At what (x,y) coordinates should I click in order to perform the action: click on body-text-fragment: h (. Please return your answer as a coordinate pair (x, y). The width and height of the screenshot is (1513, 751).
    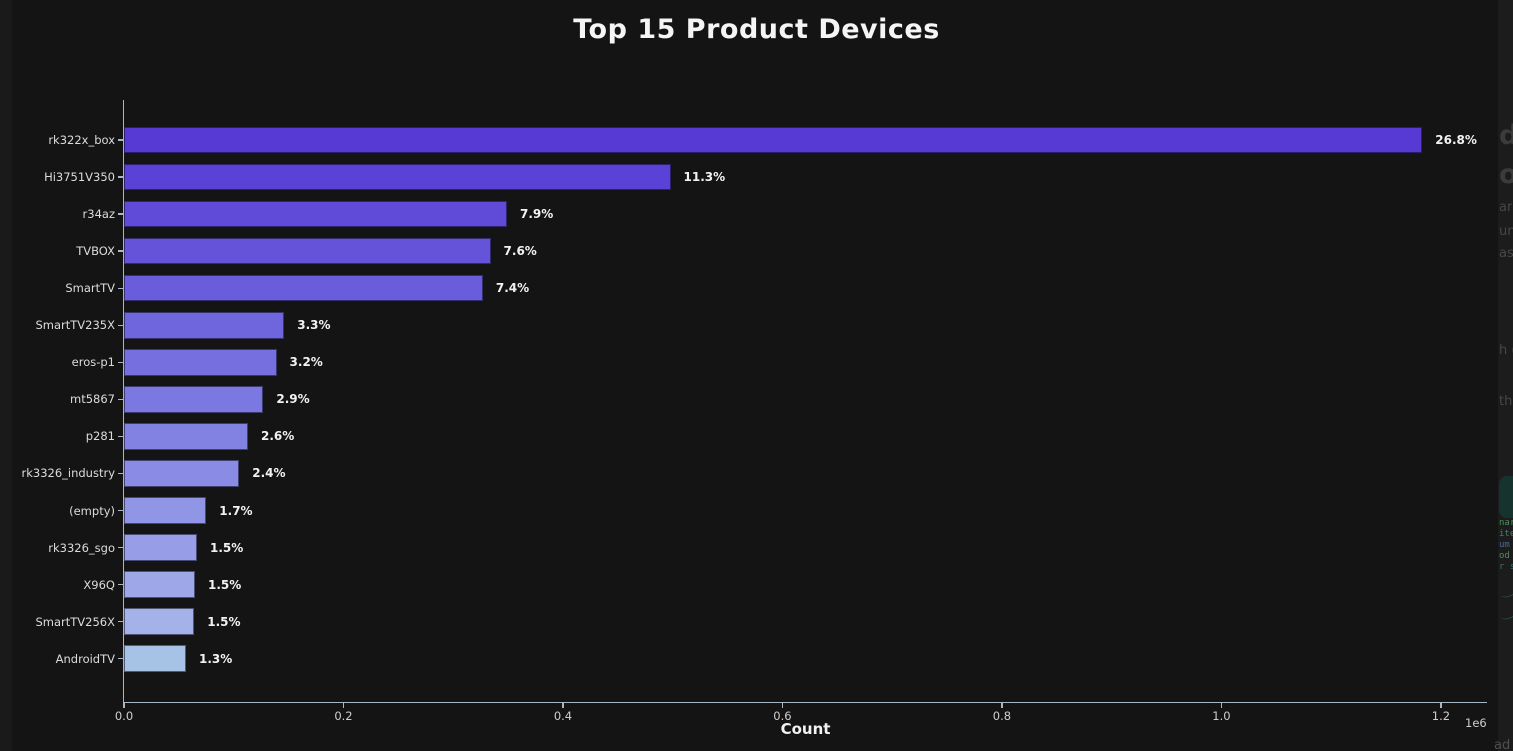
    Looking at the image, I should click on (1506, 350).